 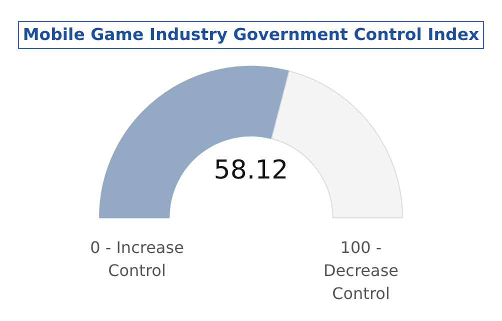 What do you see at coordinates (361, 271) in the screenshot?
I see `text: 100 - Decrease Control` at bounding box center [361, 271].